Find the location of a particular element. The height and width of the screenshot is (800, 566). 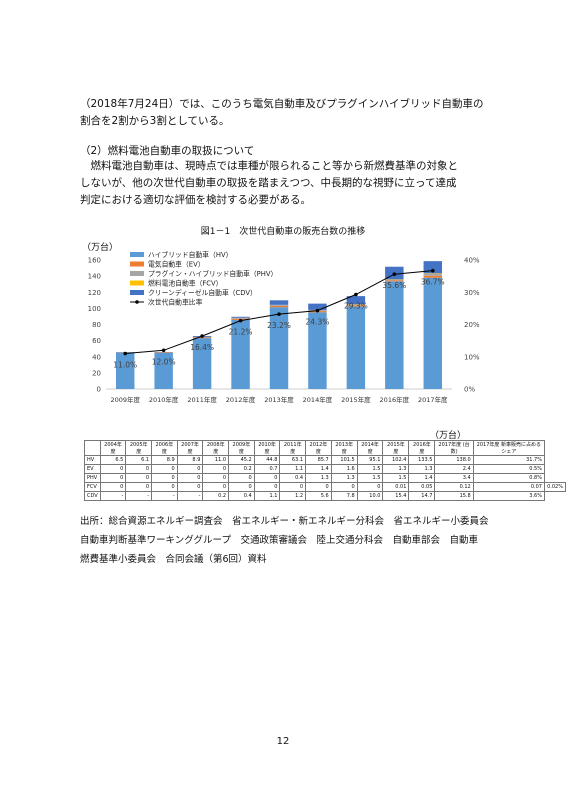

table-row: FCV 0 0 0 0 0 0 0 0 0 0 0 0.01 0.05 0.12 0.07 0.02% is located at coordinates (325, 487).